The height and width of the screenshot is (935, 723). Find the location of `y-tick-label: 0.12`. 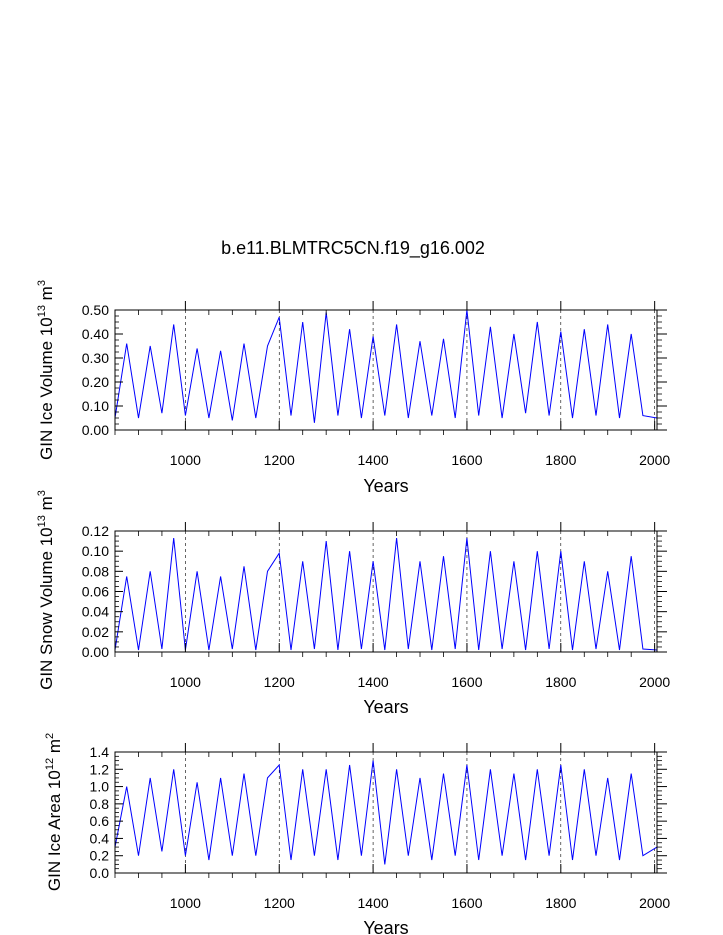

y-tick-label: 0.12 is located at coordinates (95, 531).